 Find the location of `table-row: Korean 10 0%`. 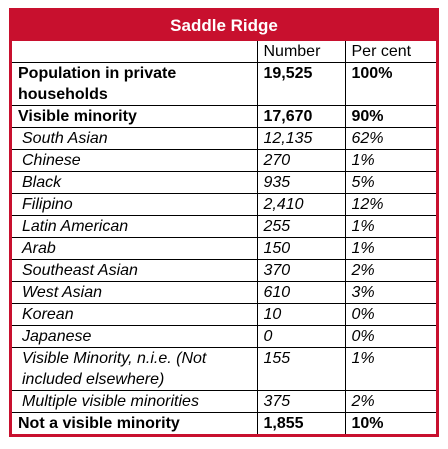

table-row: Korean 10 0% is located at coordinates (224, 314).